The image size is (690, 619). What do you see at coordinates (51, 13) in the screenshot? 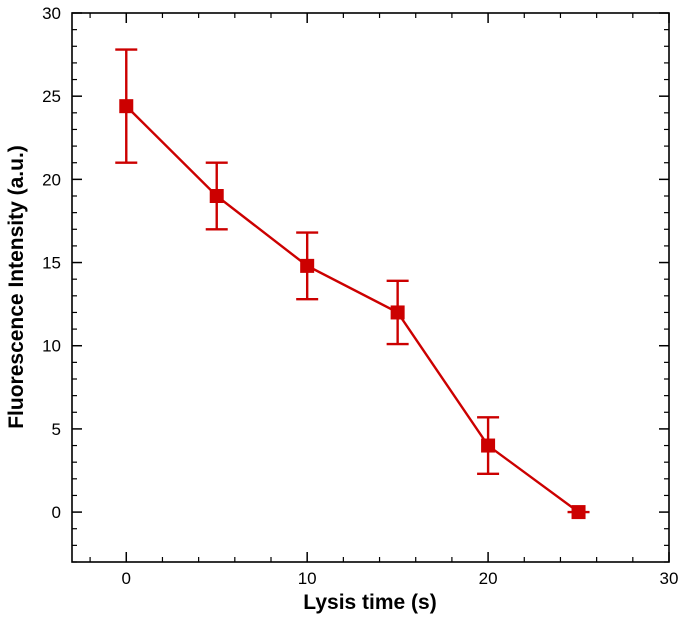
I see `y-tick-label: 30` at bounding box center [51, 13].